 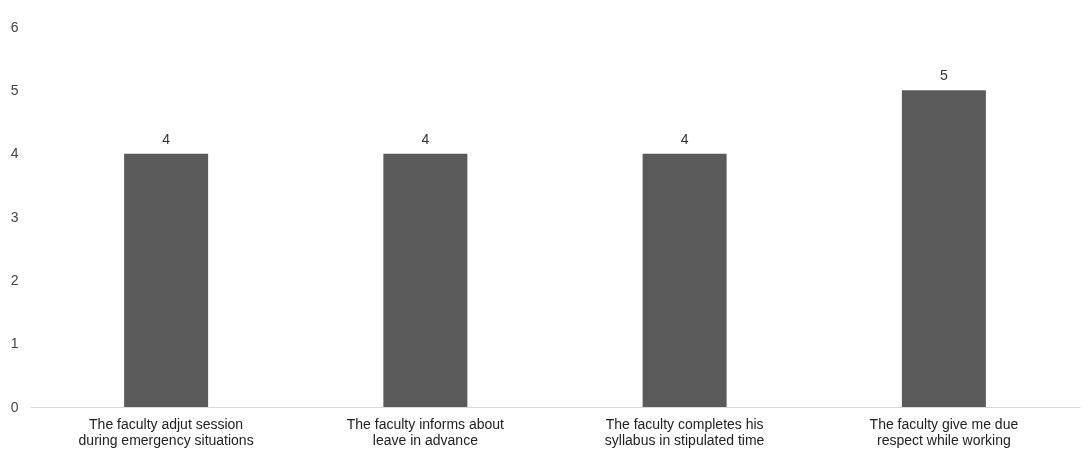 What do you see at coordinates (166, 431) in the screenshot?
I see `x-tick-label: The faculty adjut session during emergency situations` at bounding box center [166, 431].